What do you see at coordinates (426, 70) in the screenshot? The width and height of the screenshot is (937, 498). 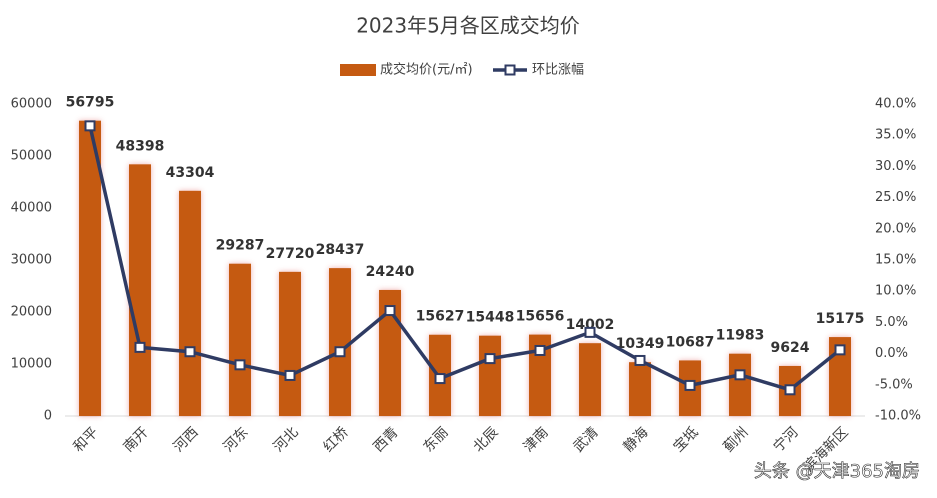 I see `legend-label: 成交均价(元/㎡)` at bounding box center [426, 70].